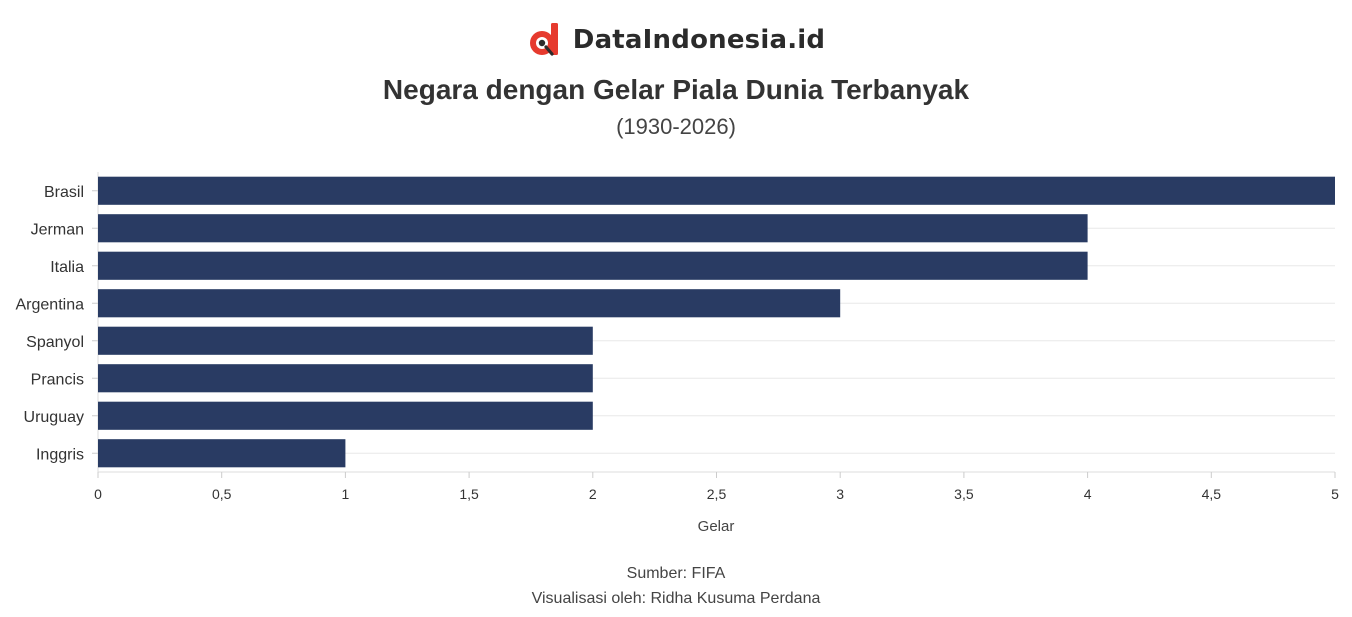 This screenshot has height=617, width=1352. What do you see at coordinates (716, 526) in the screenshot?
I see `x-axis-title: Gelar` at bounding box center [716, 526].